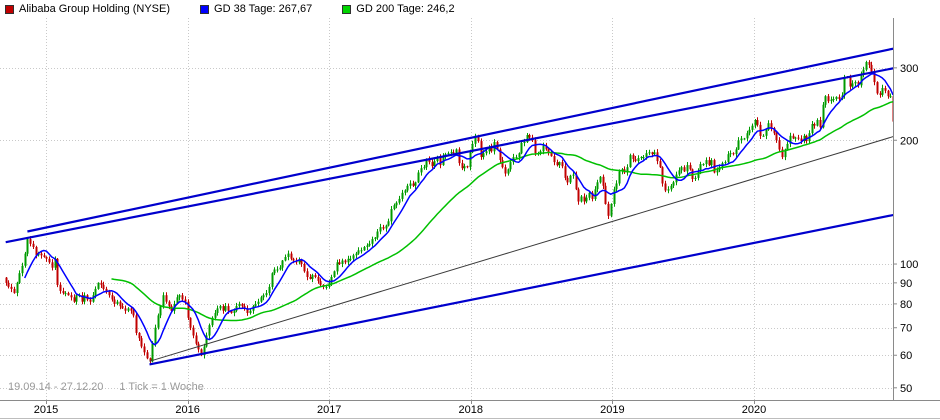  What do you see at coordinates (95, 9) in the screenshot?
I see `series-label: Alibaba Group Holding (NYSE)` at bounding box center [95, 9].